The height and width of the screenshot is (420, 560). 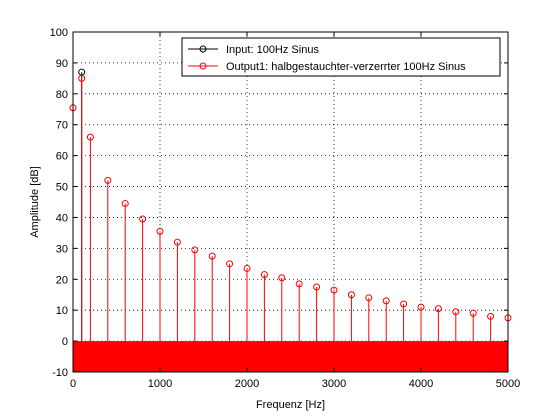 I want to click on baseline-band-layer, so click(x=290, y=356).